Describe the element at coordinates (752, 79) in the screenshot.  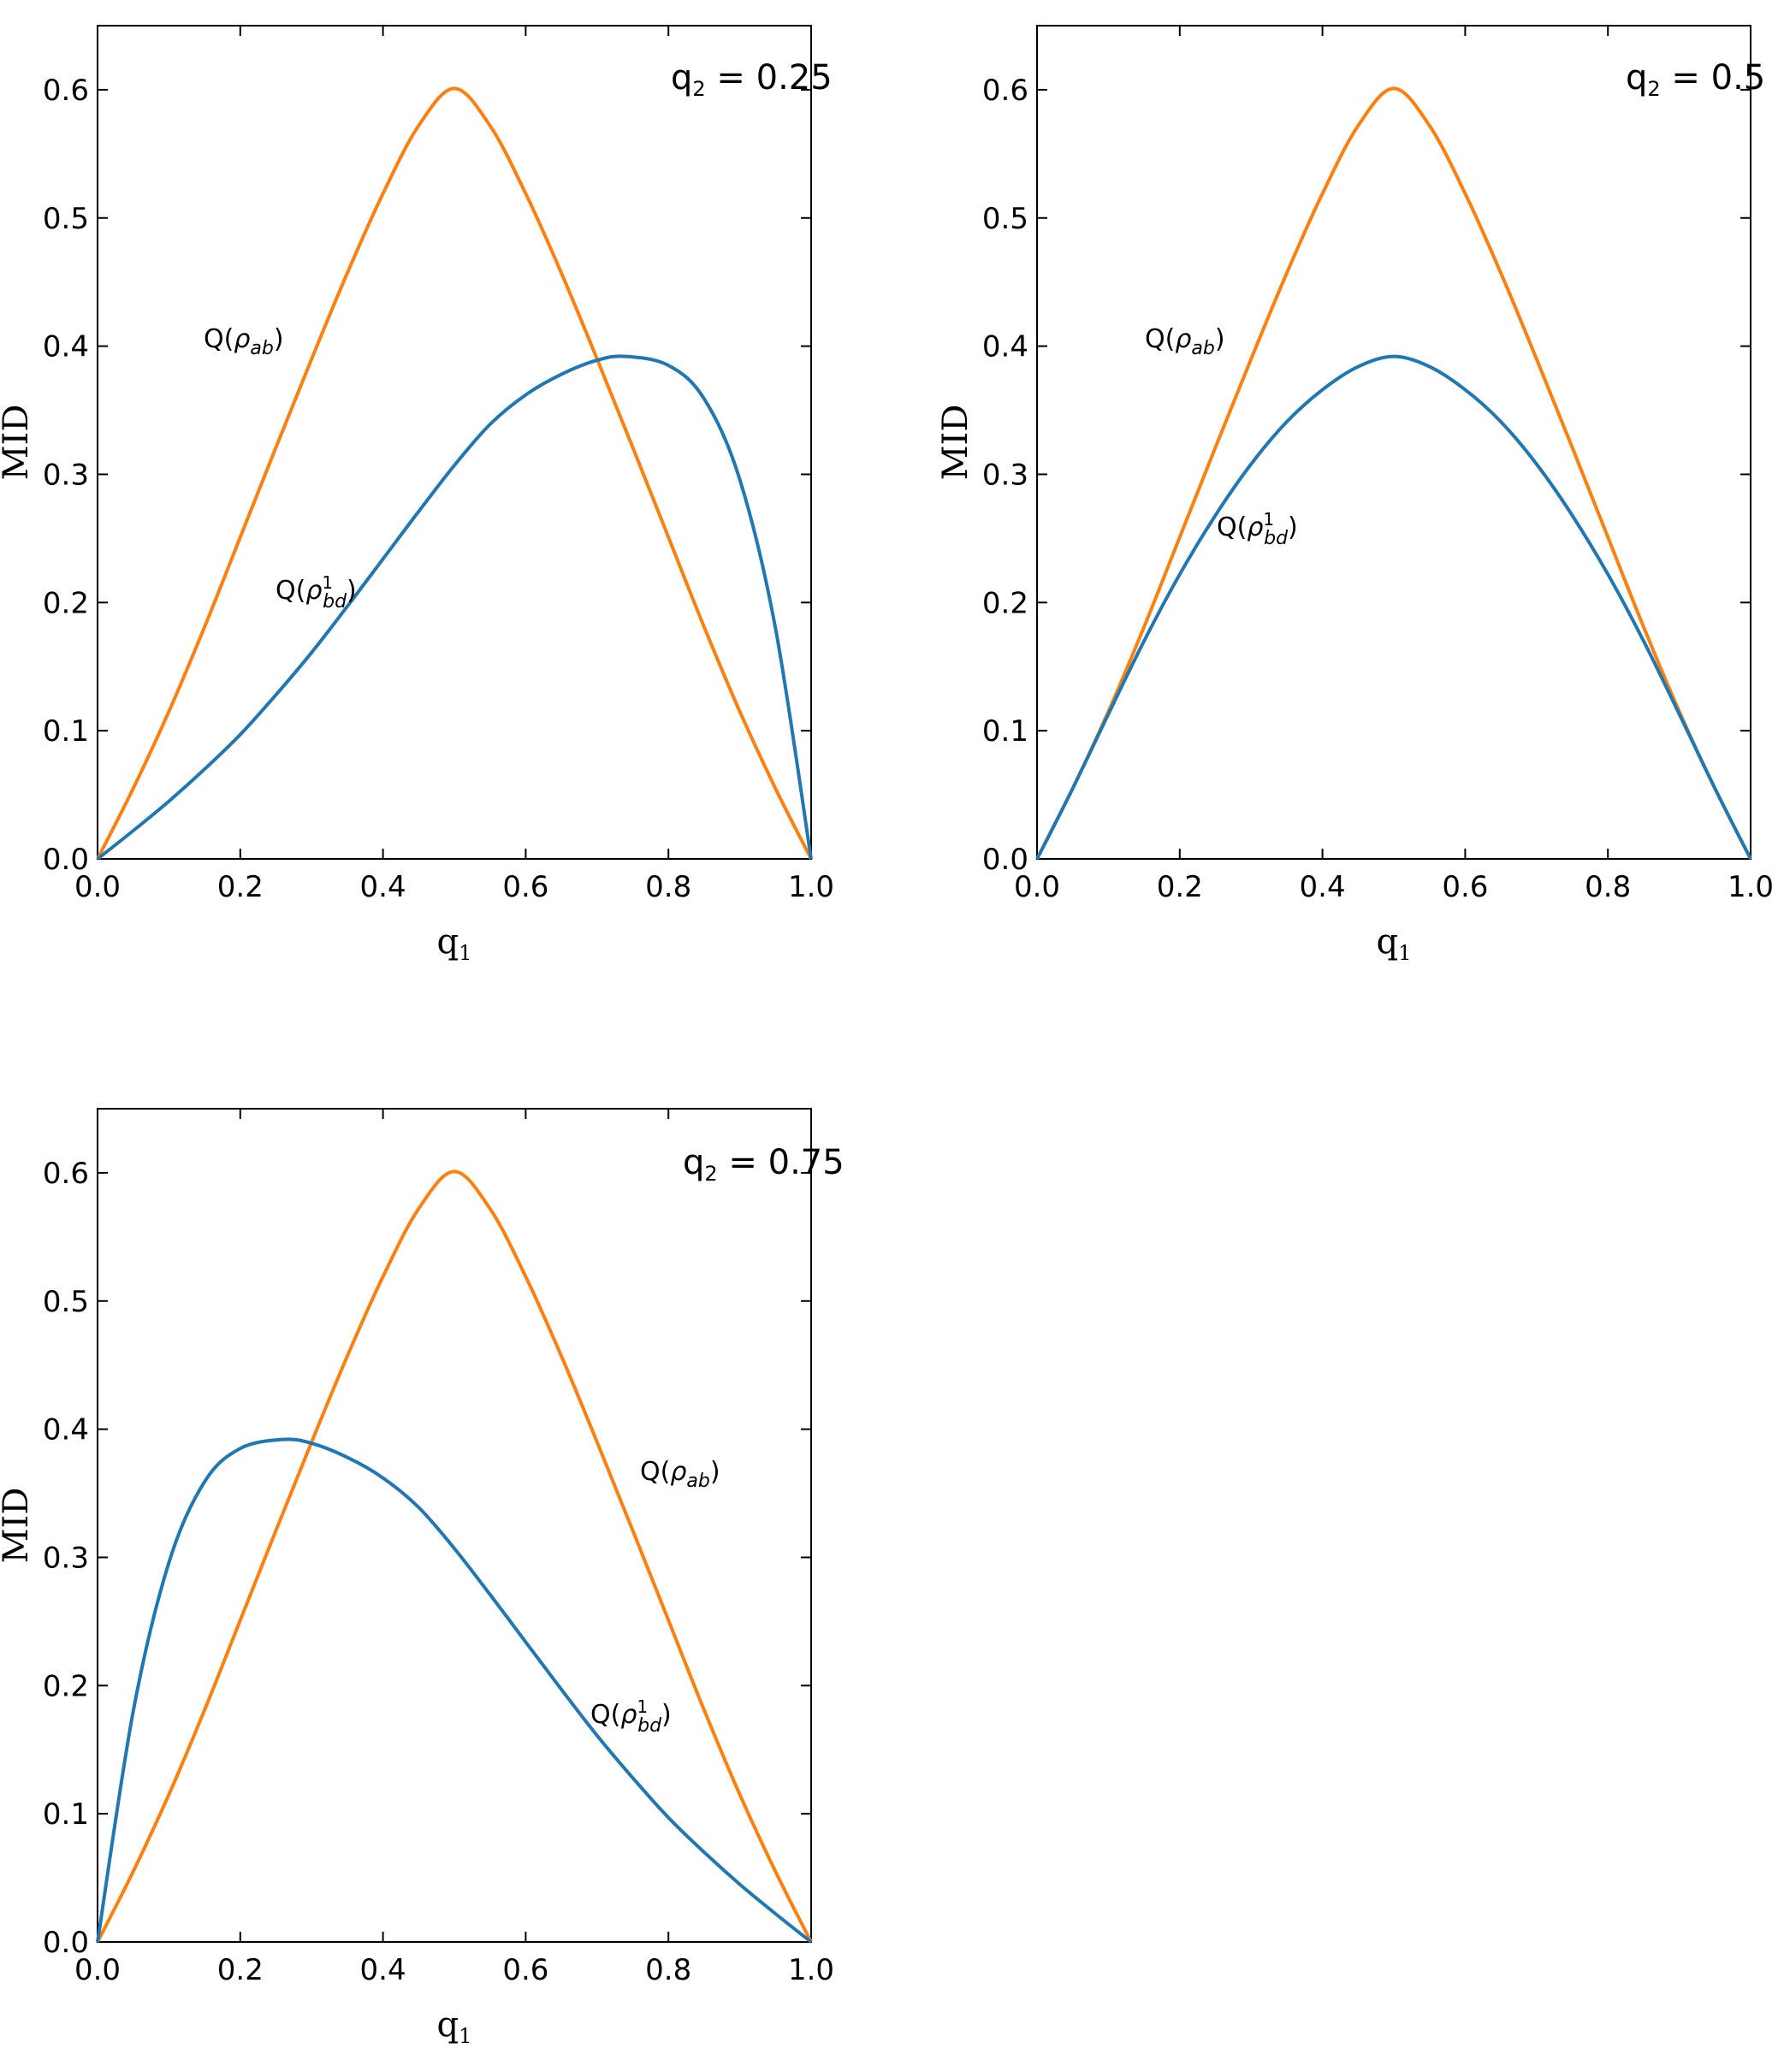
I see `panel-annotation: q2 = 0.25` at that location.